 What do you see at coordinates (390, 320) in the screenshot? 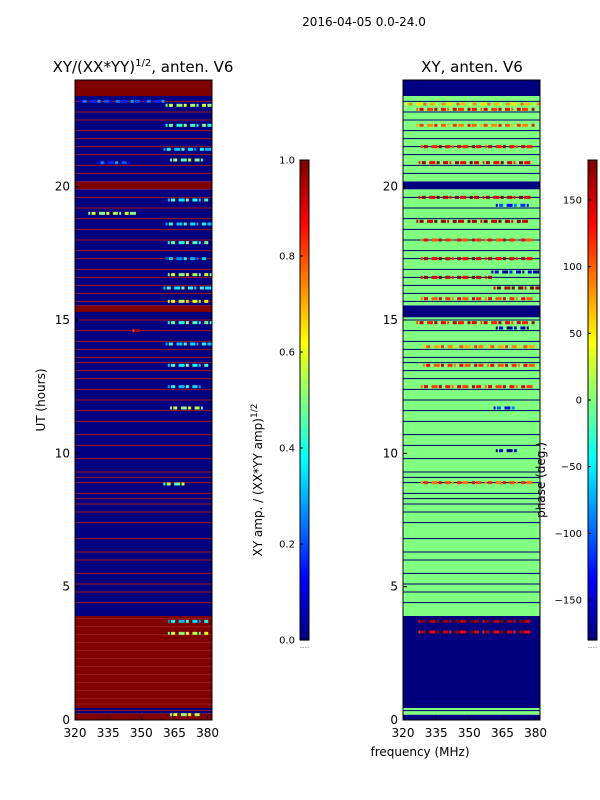
I see `y-tick-label: 15` at bounding box center [390, 320].